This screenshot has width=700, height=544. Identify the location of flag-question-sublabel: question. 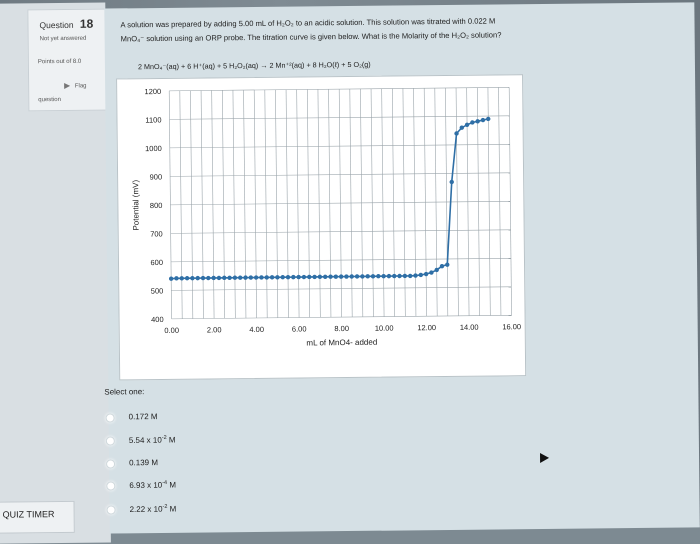
(50, 100).